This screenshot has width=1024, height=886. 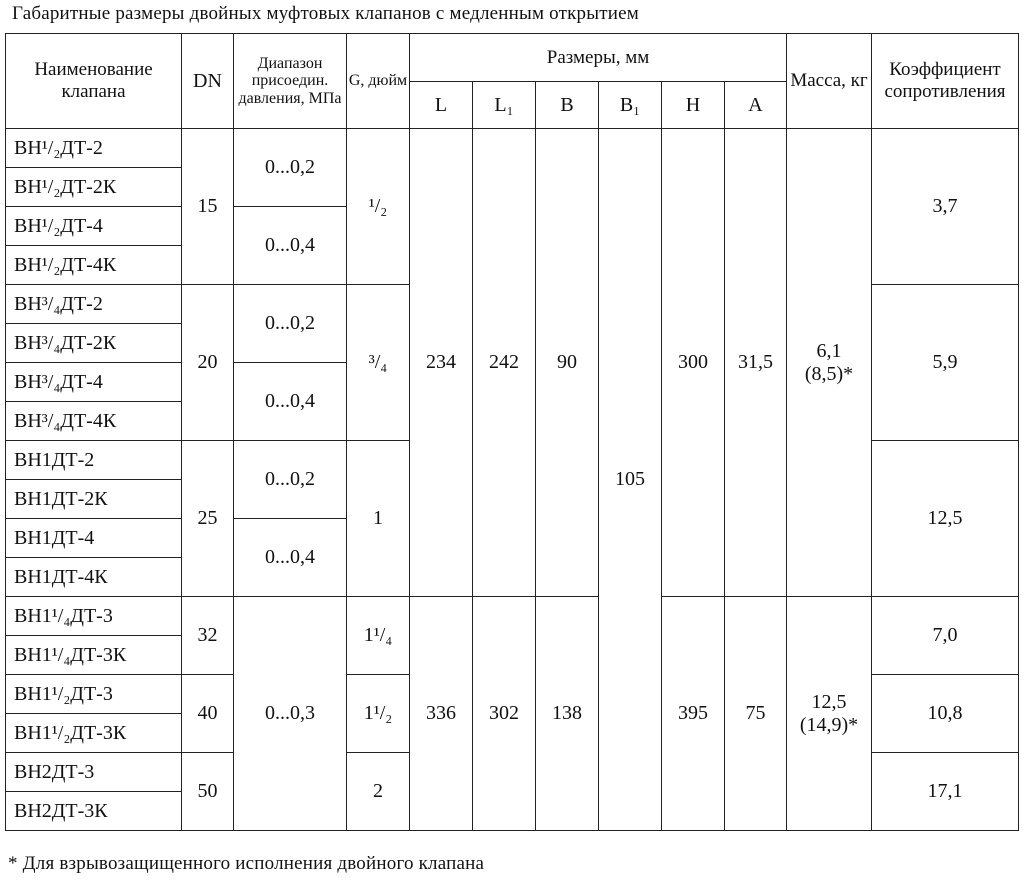 What do you see at coordinates (945, 635) in the screenshot?
I see `cell: 7,0` at bounding box center [945, 635].